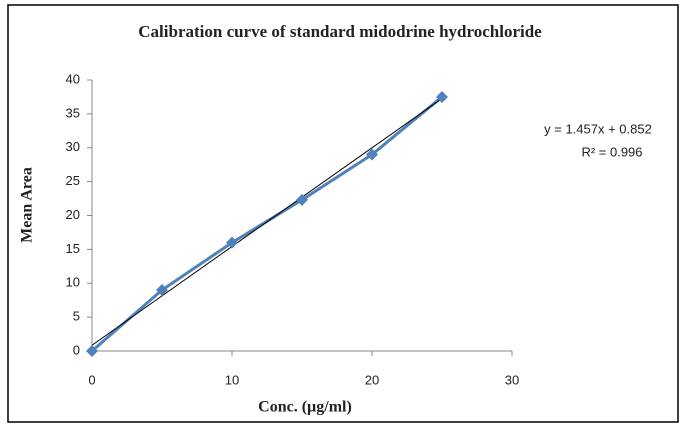  Describe the element at coordinates (27, 205) in the screenshot. I see `y-axis-label: Mean Area` at that location.